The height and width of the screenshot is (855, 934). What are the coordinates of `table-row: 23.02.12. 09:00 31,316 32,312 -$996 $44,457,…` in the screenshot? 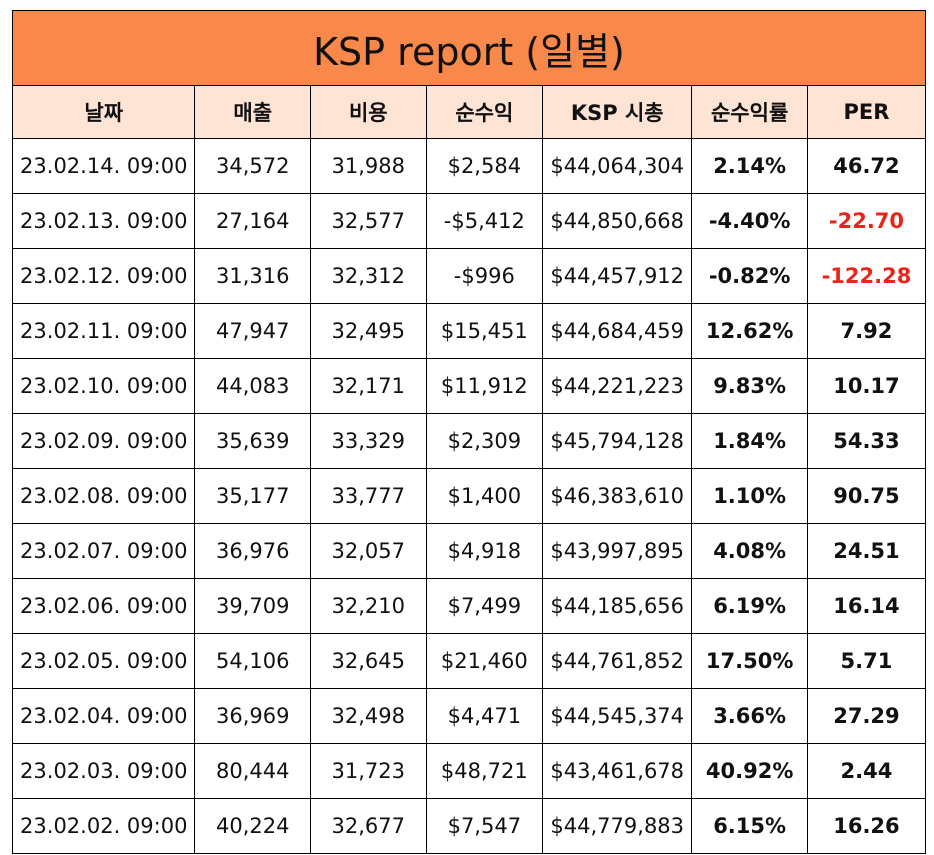 It's located at (469, 276).